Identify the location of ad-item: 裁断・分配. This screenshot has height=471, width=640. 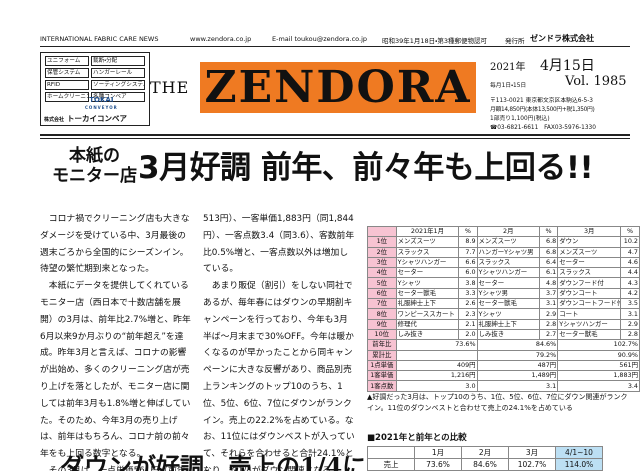
(118, 61).